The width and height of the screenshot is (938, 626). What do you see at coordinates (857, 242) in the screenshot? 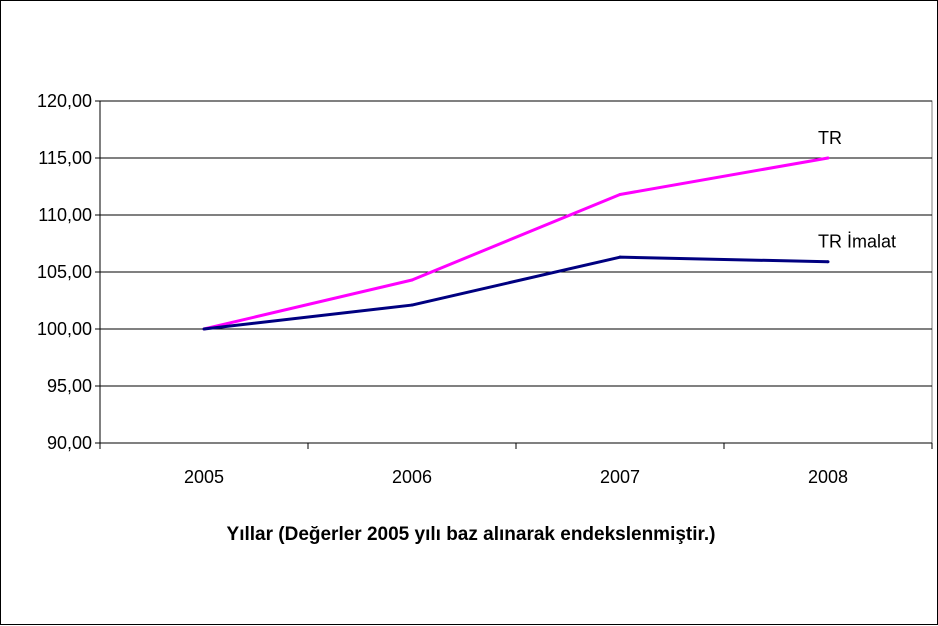
I see `series-label: TR İmalat` at bounding box center [857, 242].